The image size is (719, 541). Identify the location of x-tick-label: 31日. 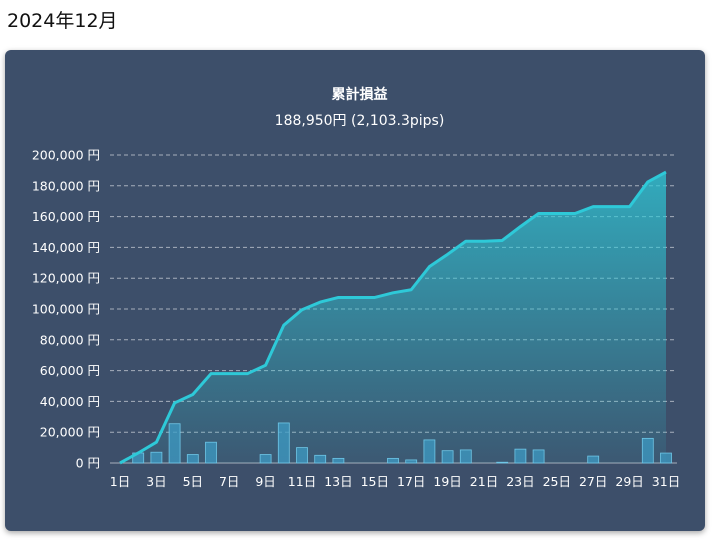
(666, 481).